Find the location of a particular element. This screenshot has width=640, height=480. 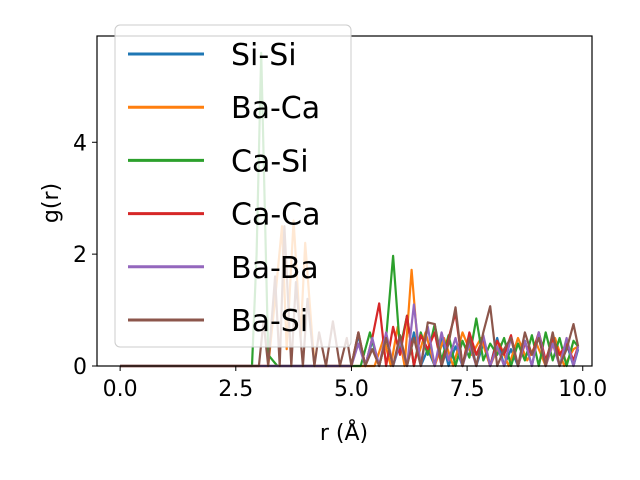

y-tick-label: 2 is located at coordinates (80, 255).